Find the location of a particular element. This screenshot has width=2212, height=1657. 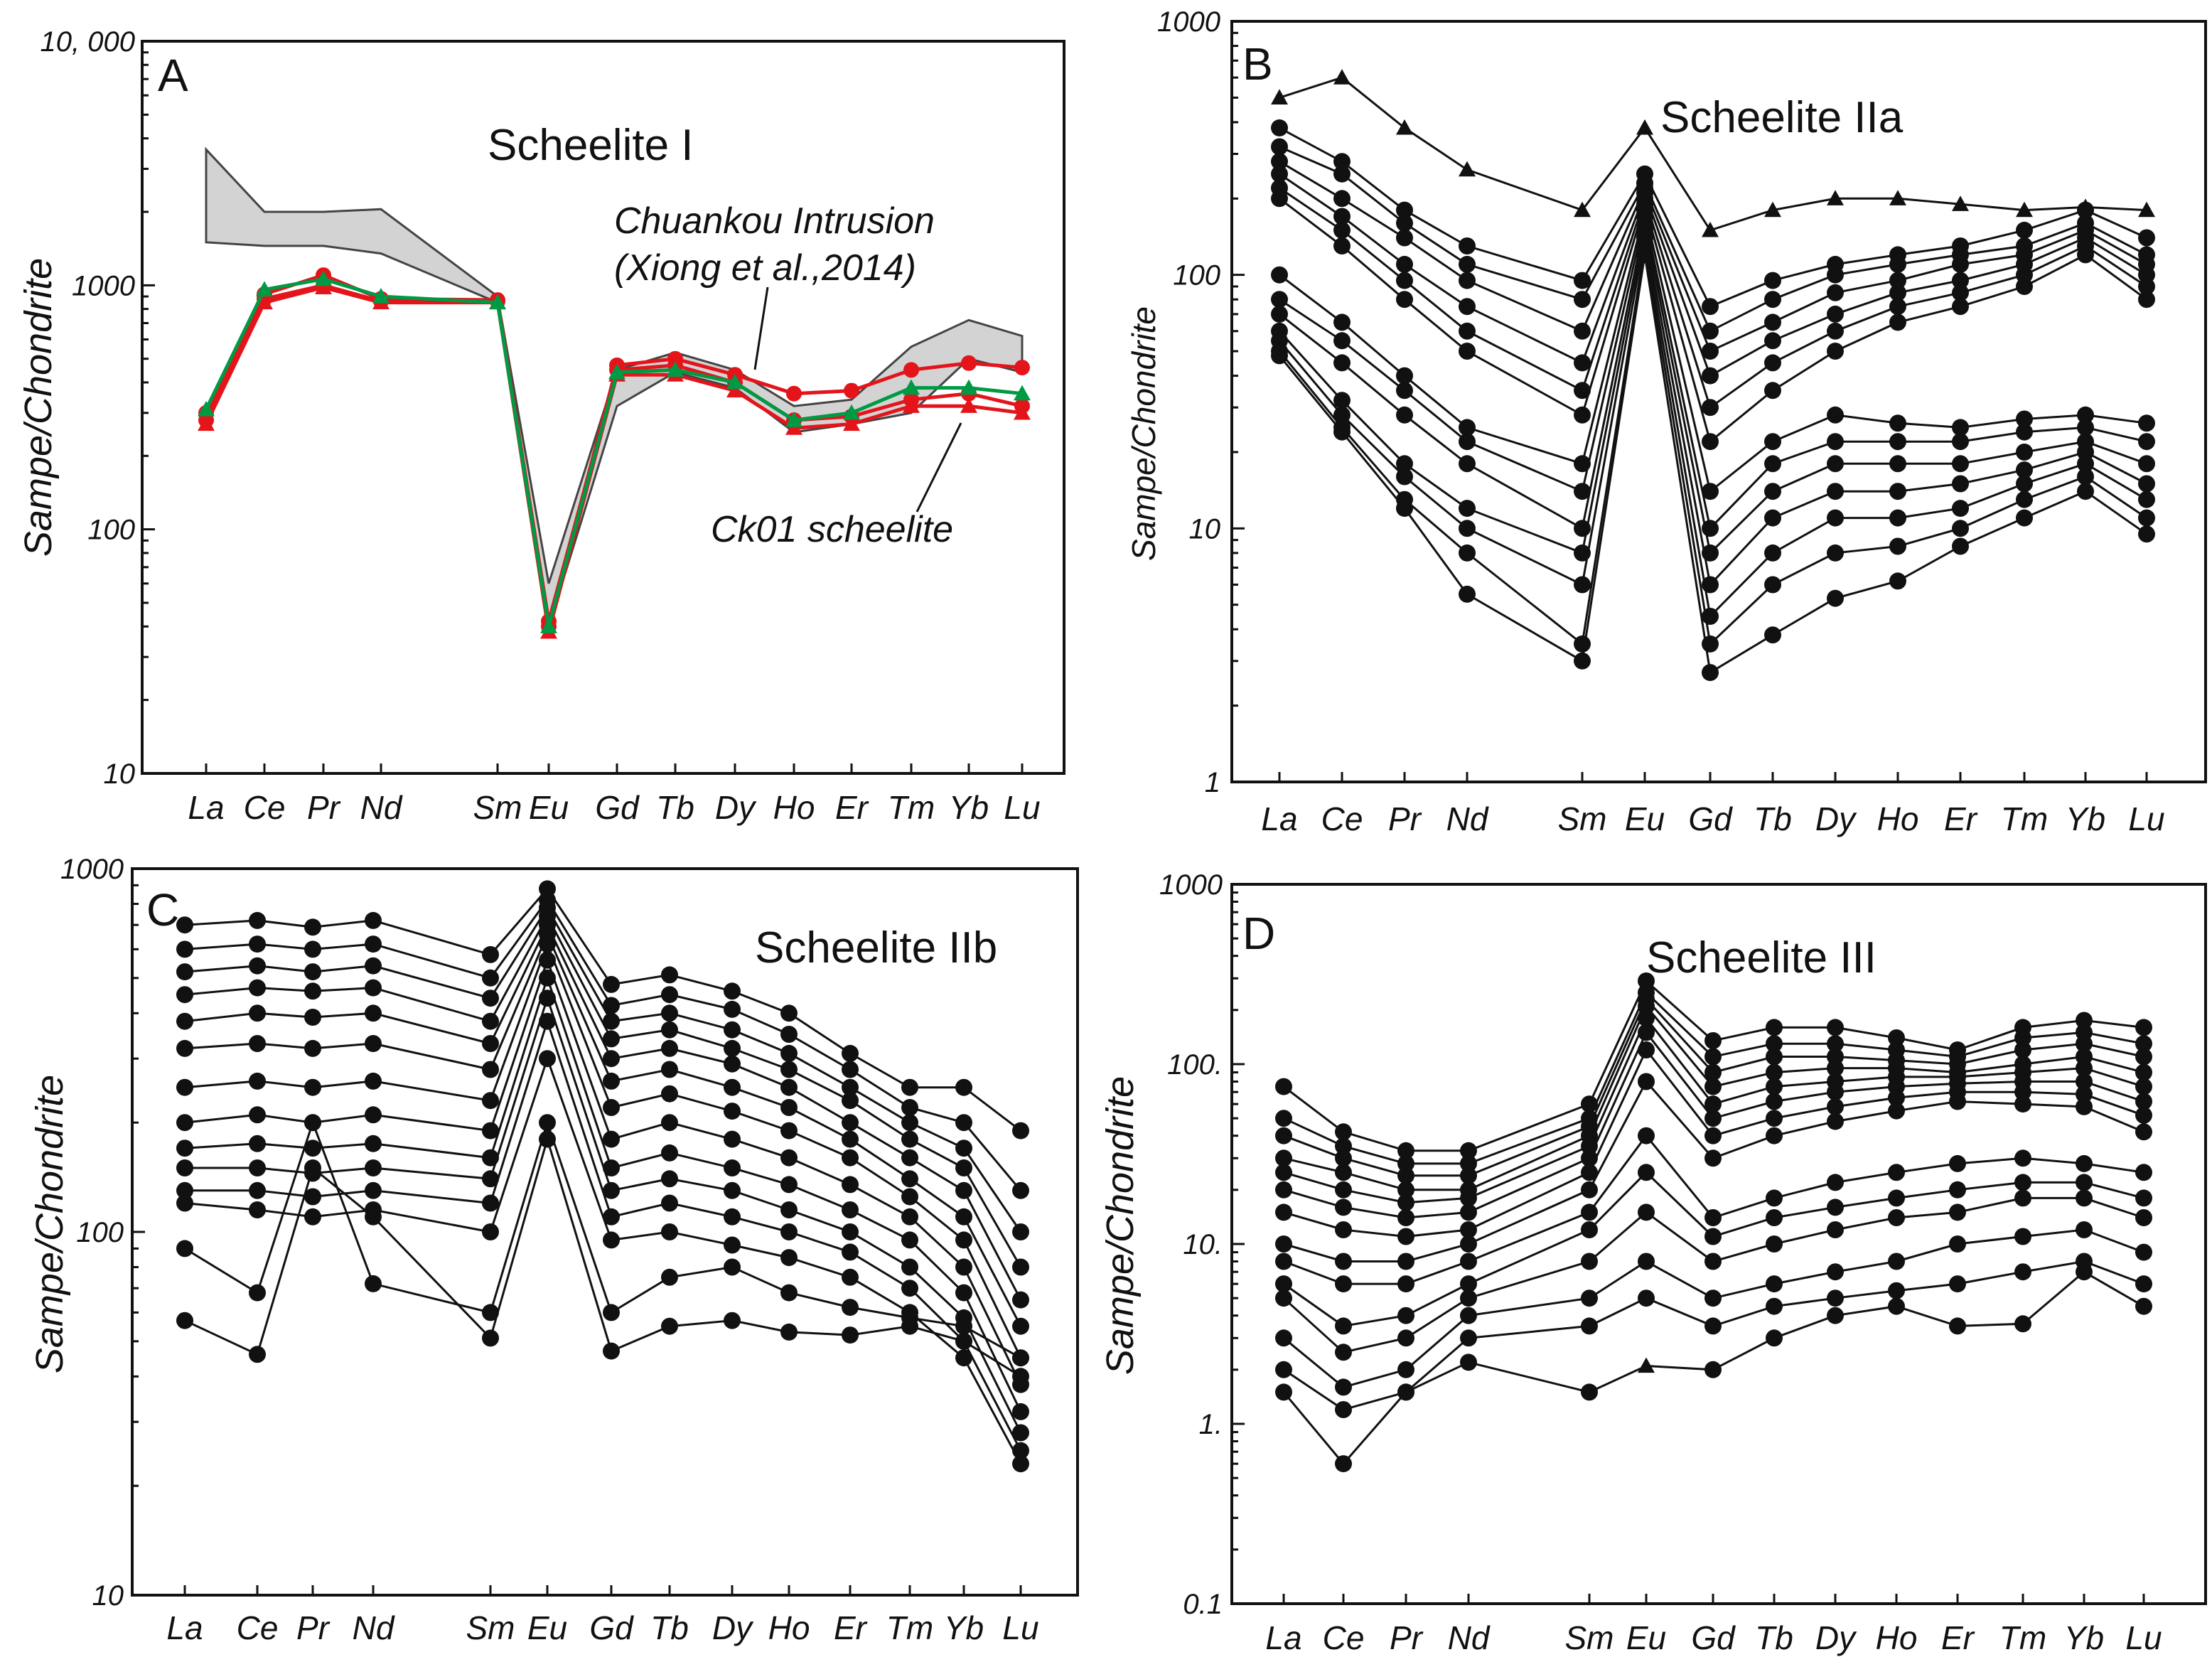

panel-b-ytick-label: 1 is located at coordinates (1212, 782).